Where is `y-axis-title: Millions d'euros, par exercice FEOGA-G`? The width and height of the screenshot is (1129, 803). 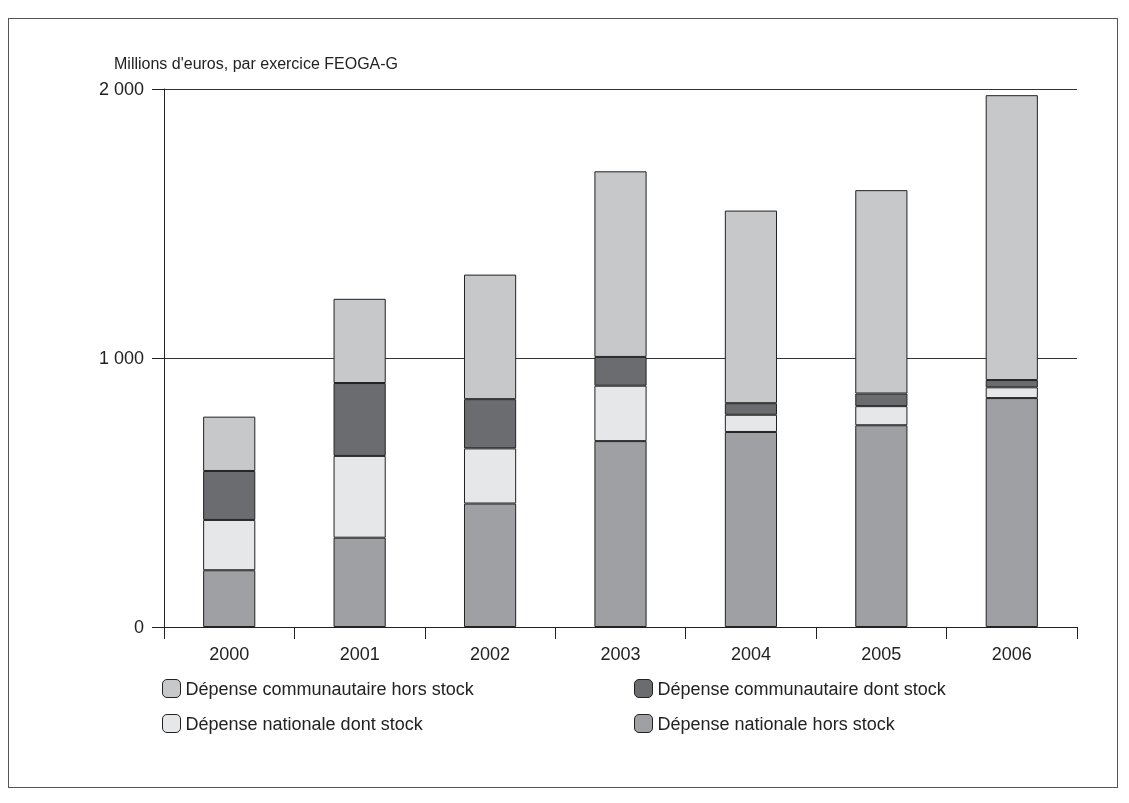 y-axis-title: Millions d'euros, par exercice FEOGA-G is located at coordinates (256, 63).